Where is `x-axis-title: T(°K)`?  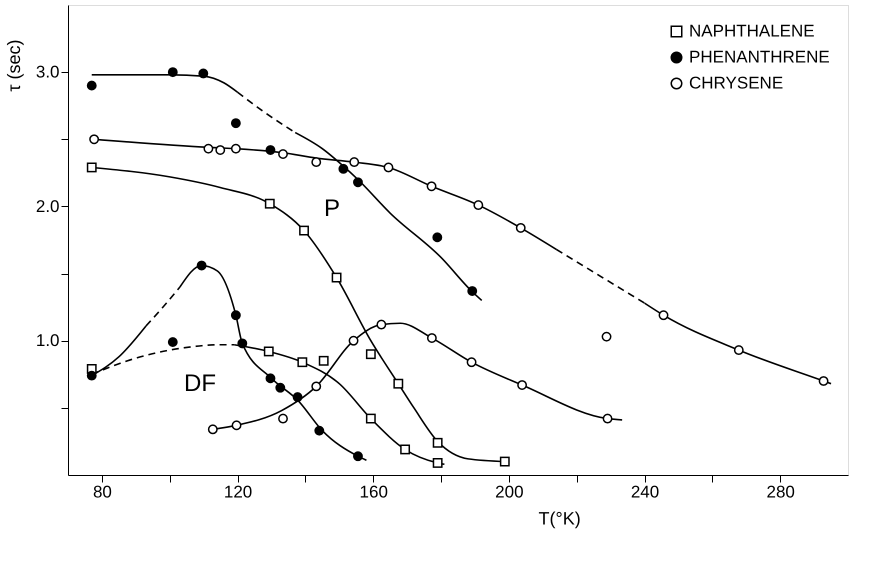 x-axis-title: T(°K) is located at coordinates (559, 518).